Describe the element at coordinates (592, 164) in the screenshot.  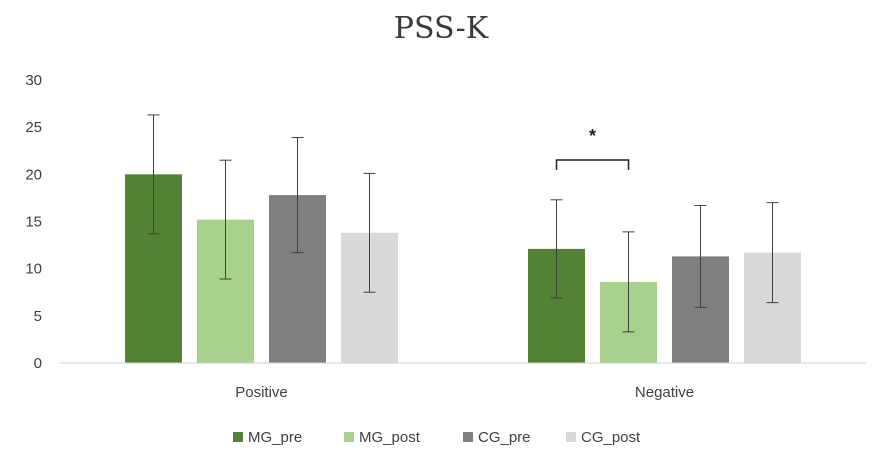
I see `significance-bracket` at that location.